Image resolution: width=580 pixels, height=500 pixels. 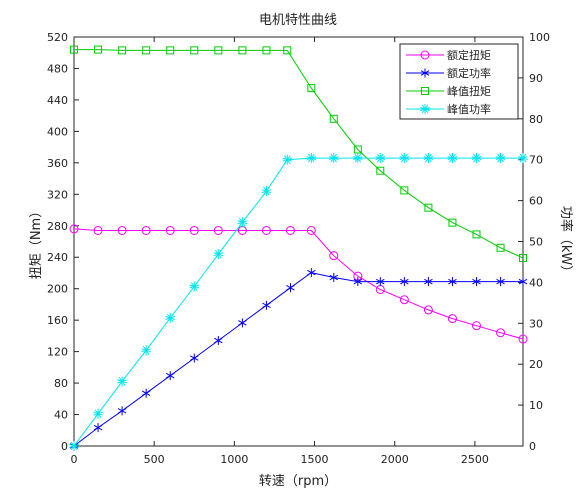 I want to click on left-y-axis-label: 扭矩（Nm）, so click(x=36, y=242).